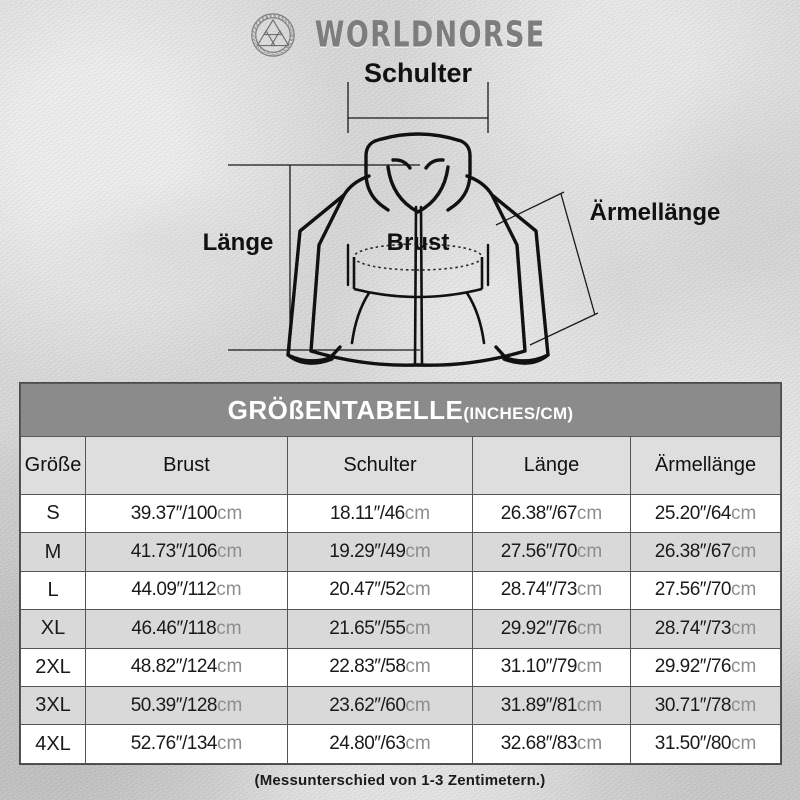 The image size is (800, 800). Describe the element at coordinates (186, 590) in the screenshot. I see `cell-chest: 44.09″/112cm` at that location.